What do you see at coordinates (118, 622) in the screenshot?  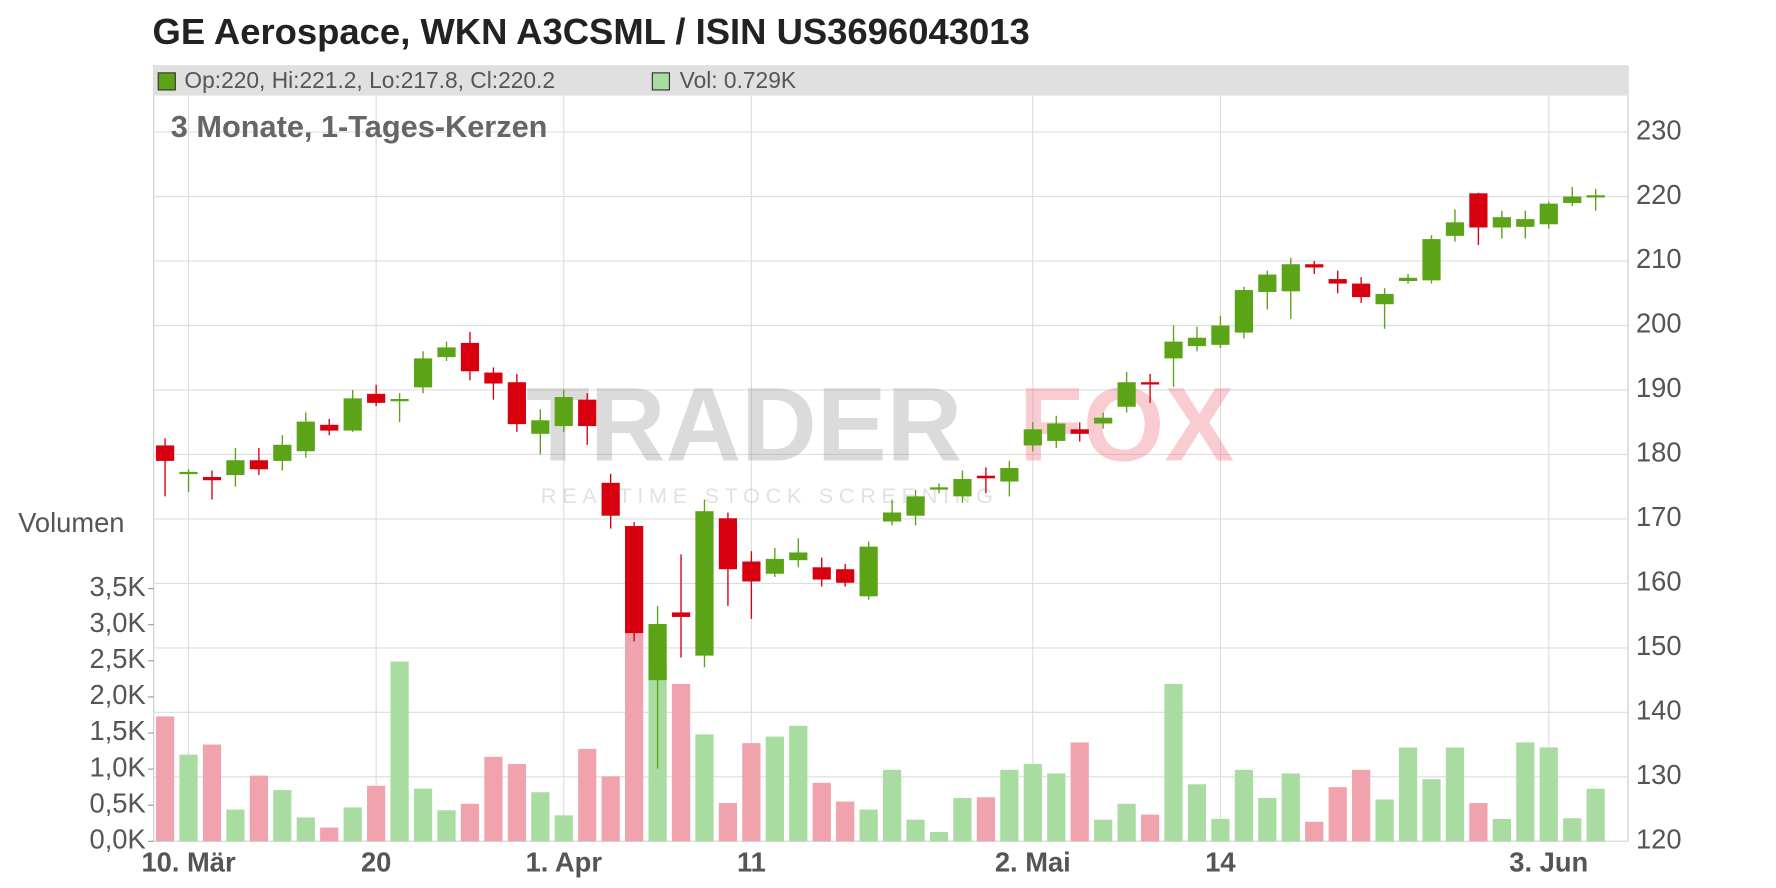 I see `y2-tick-label: 3,0K` at bounding box center [118, 622].